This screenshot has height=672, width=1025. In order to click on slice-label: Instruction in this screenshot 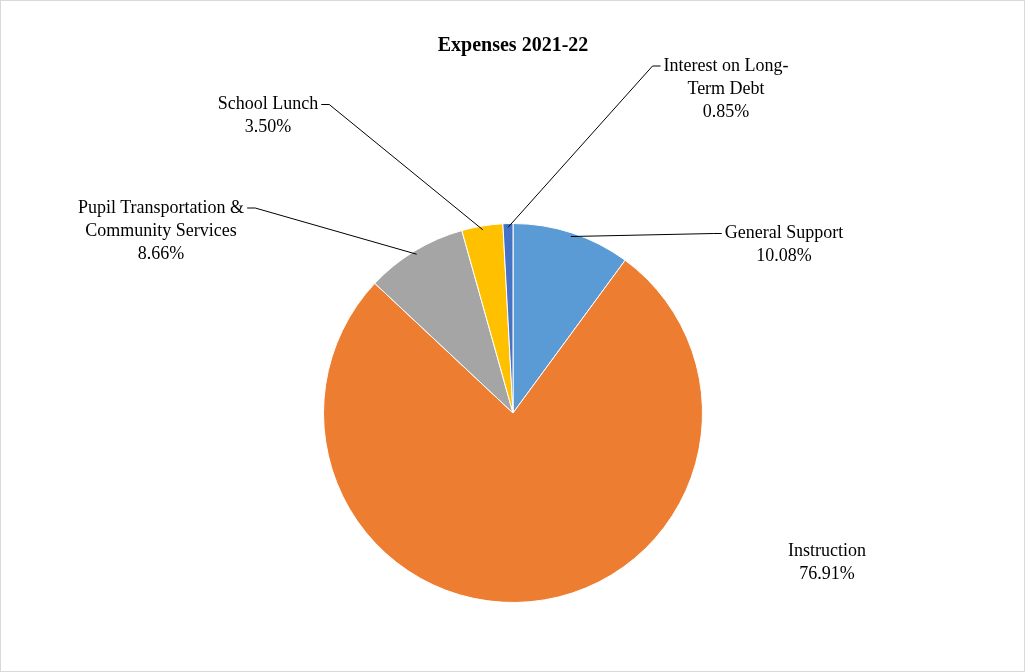, I will do `click(827, 550)`.